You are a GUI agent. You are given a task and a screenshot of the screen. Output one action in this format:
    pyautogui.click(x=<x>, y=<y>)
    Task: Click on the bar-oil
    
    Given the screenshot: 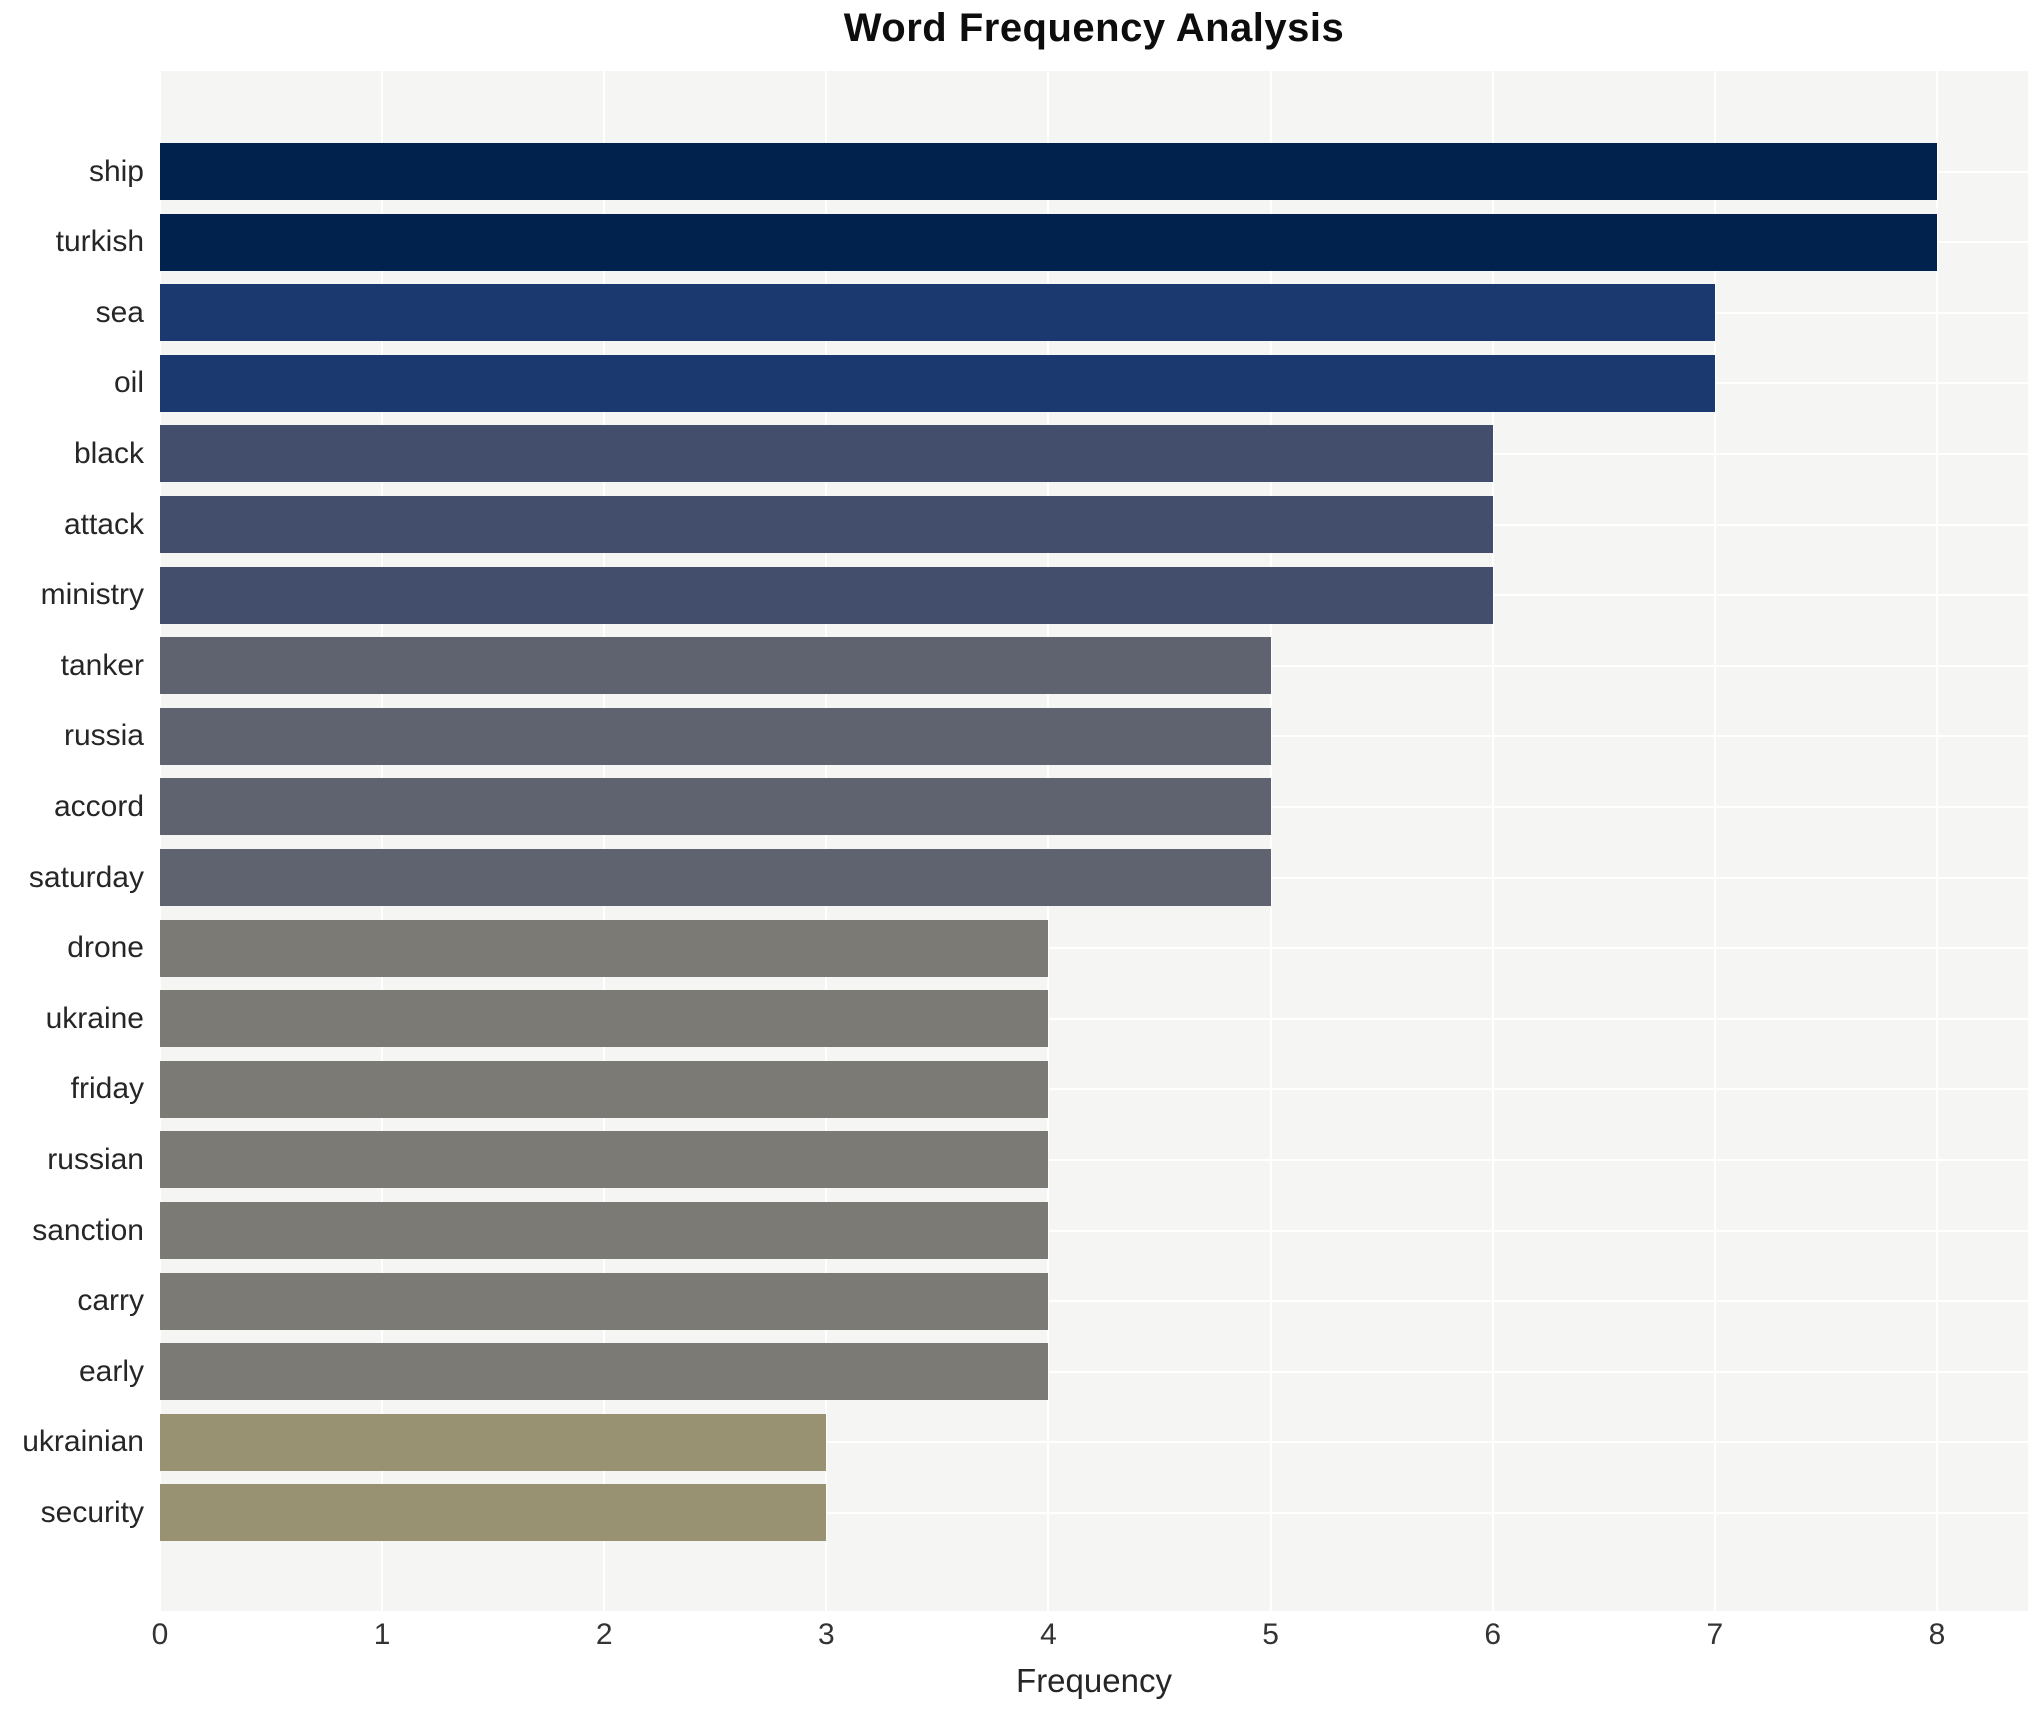 What is the action you would take?
    pyautogui.click(x=937, y=383)
    